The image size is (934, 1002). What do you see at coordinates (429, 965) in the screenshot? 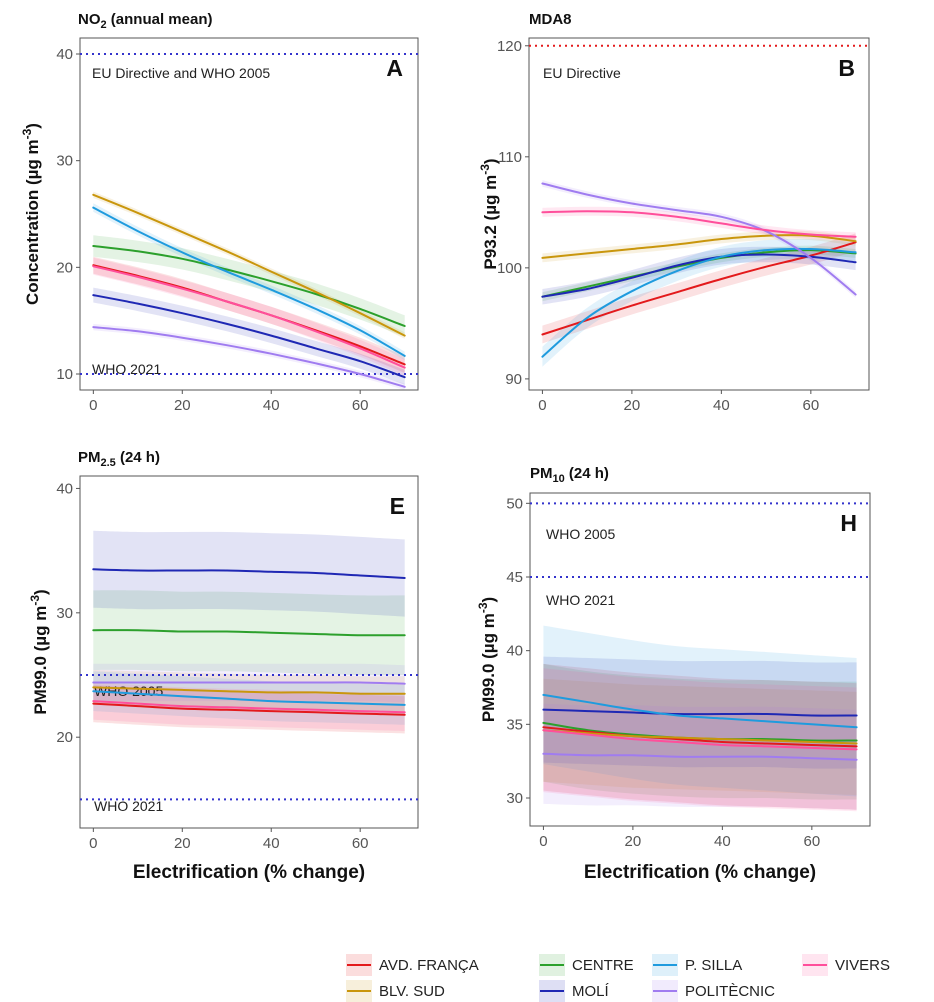
I see `legend-label: AVD. FRANÇA` at bounding box center [429, 965].